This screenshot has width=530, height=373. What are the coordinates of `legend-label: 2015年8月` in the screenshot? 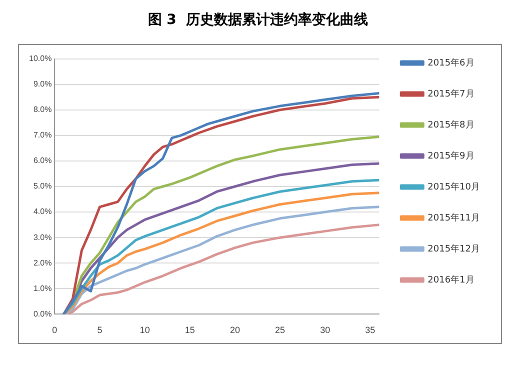 It's located at (451, 124).